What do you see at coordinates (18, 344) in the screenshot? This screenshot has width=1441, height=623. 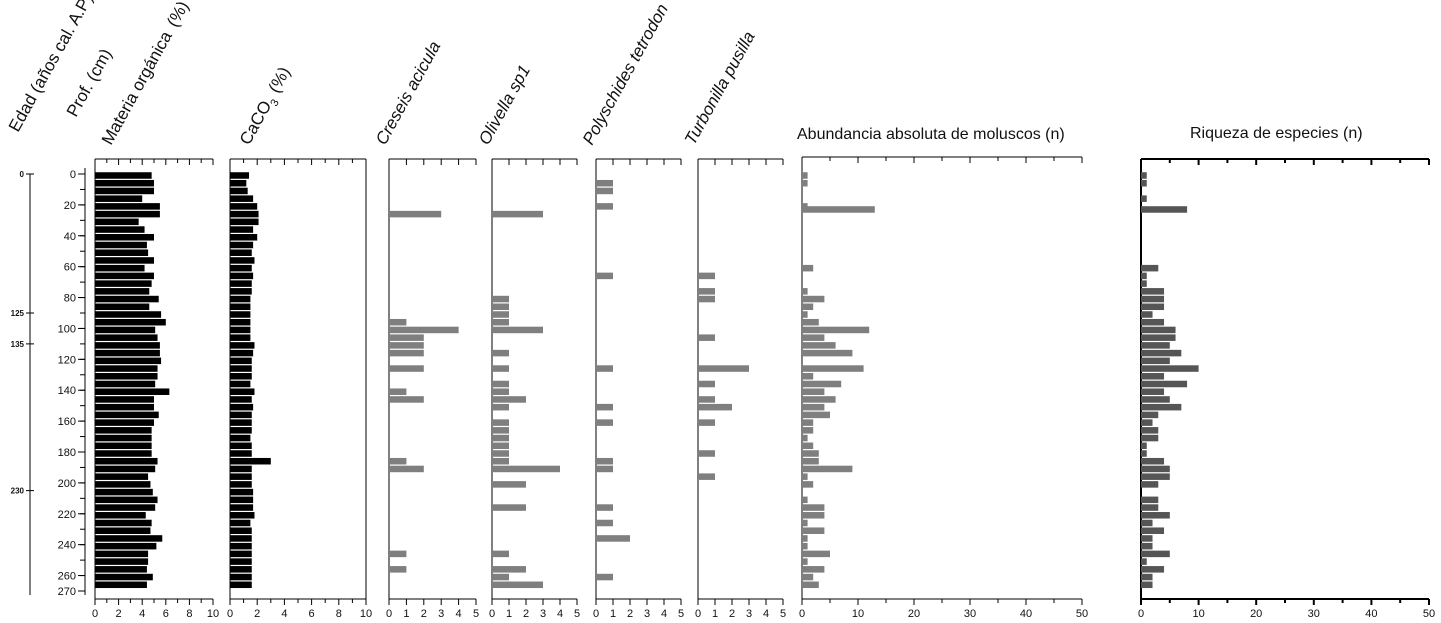 I see `age-tick-label: 135` at bounding box center [18, 344].